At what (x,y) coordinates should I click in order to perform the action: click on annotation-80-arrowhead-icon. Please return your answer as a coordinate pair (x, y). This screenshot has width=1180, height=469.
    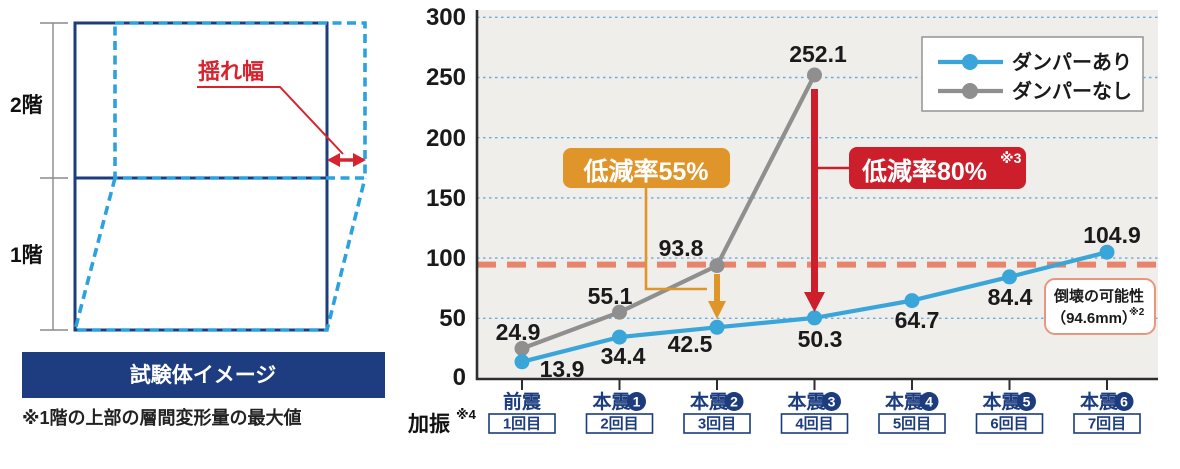
    Looking at the image, I should click on (814, 302).